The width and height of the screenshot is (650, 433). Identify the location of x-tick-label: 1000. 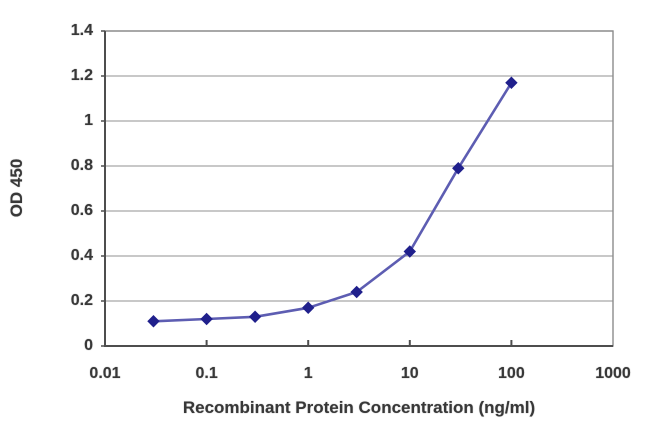
(613, 373).